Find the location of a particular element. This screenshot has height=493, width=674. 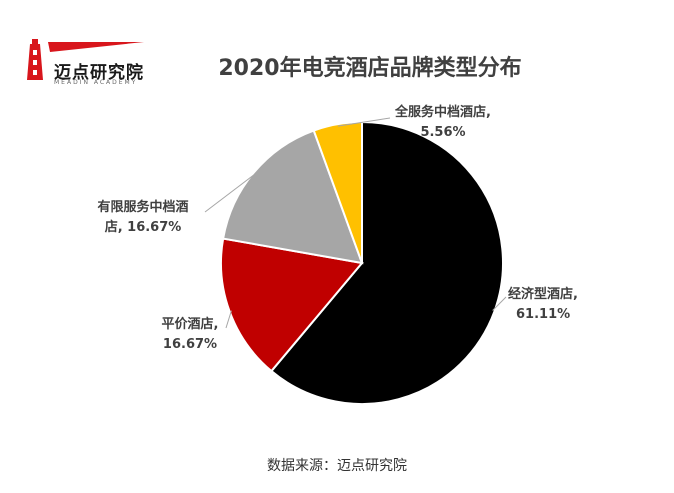

slice-label-limited-service: 有限服务中档酒 店, 16.67% is located at coordinates (143, 218).